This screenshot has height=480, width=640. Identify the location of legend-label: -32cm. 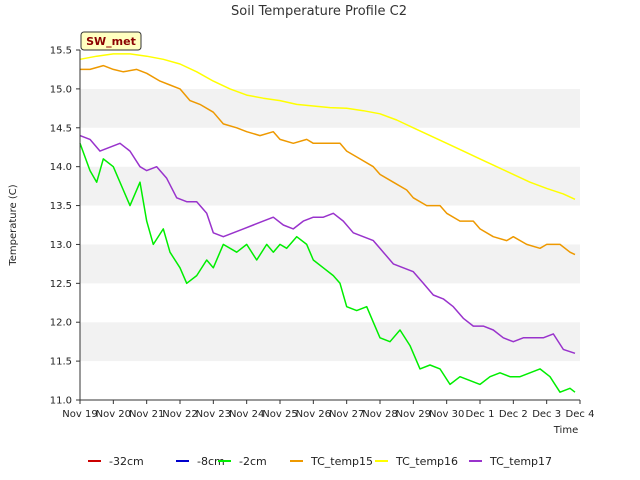
(126, 461).